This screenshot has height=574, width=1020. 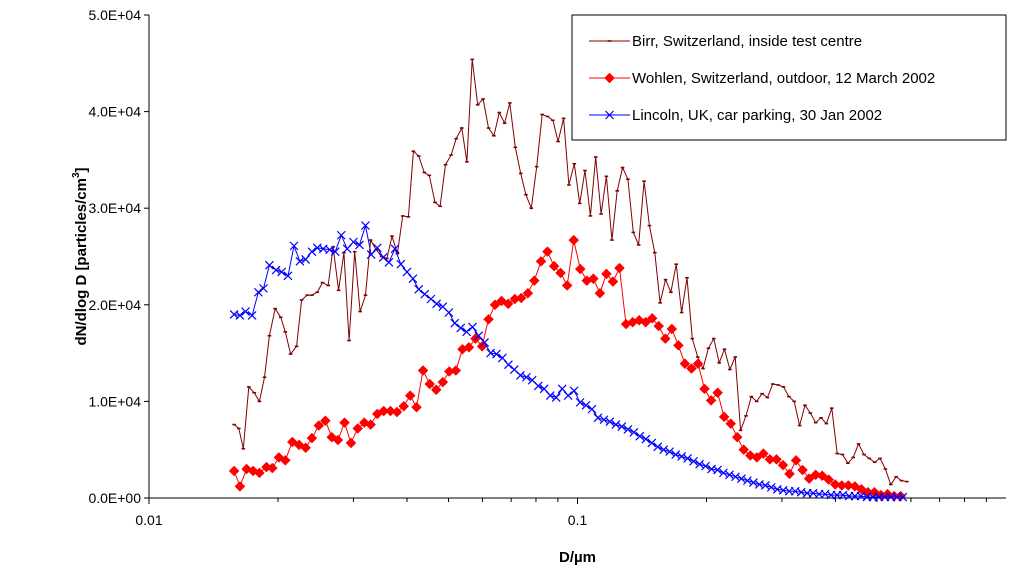 What do you see at coordinates (114, 112) in the screenshot?
I see `y-tick-label: 4.0E+04` at bounding box center [114, 112].